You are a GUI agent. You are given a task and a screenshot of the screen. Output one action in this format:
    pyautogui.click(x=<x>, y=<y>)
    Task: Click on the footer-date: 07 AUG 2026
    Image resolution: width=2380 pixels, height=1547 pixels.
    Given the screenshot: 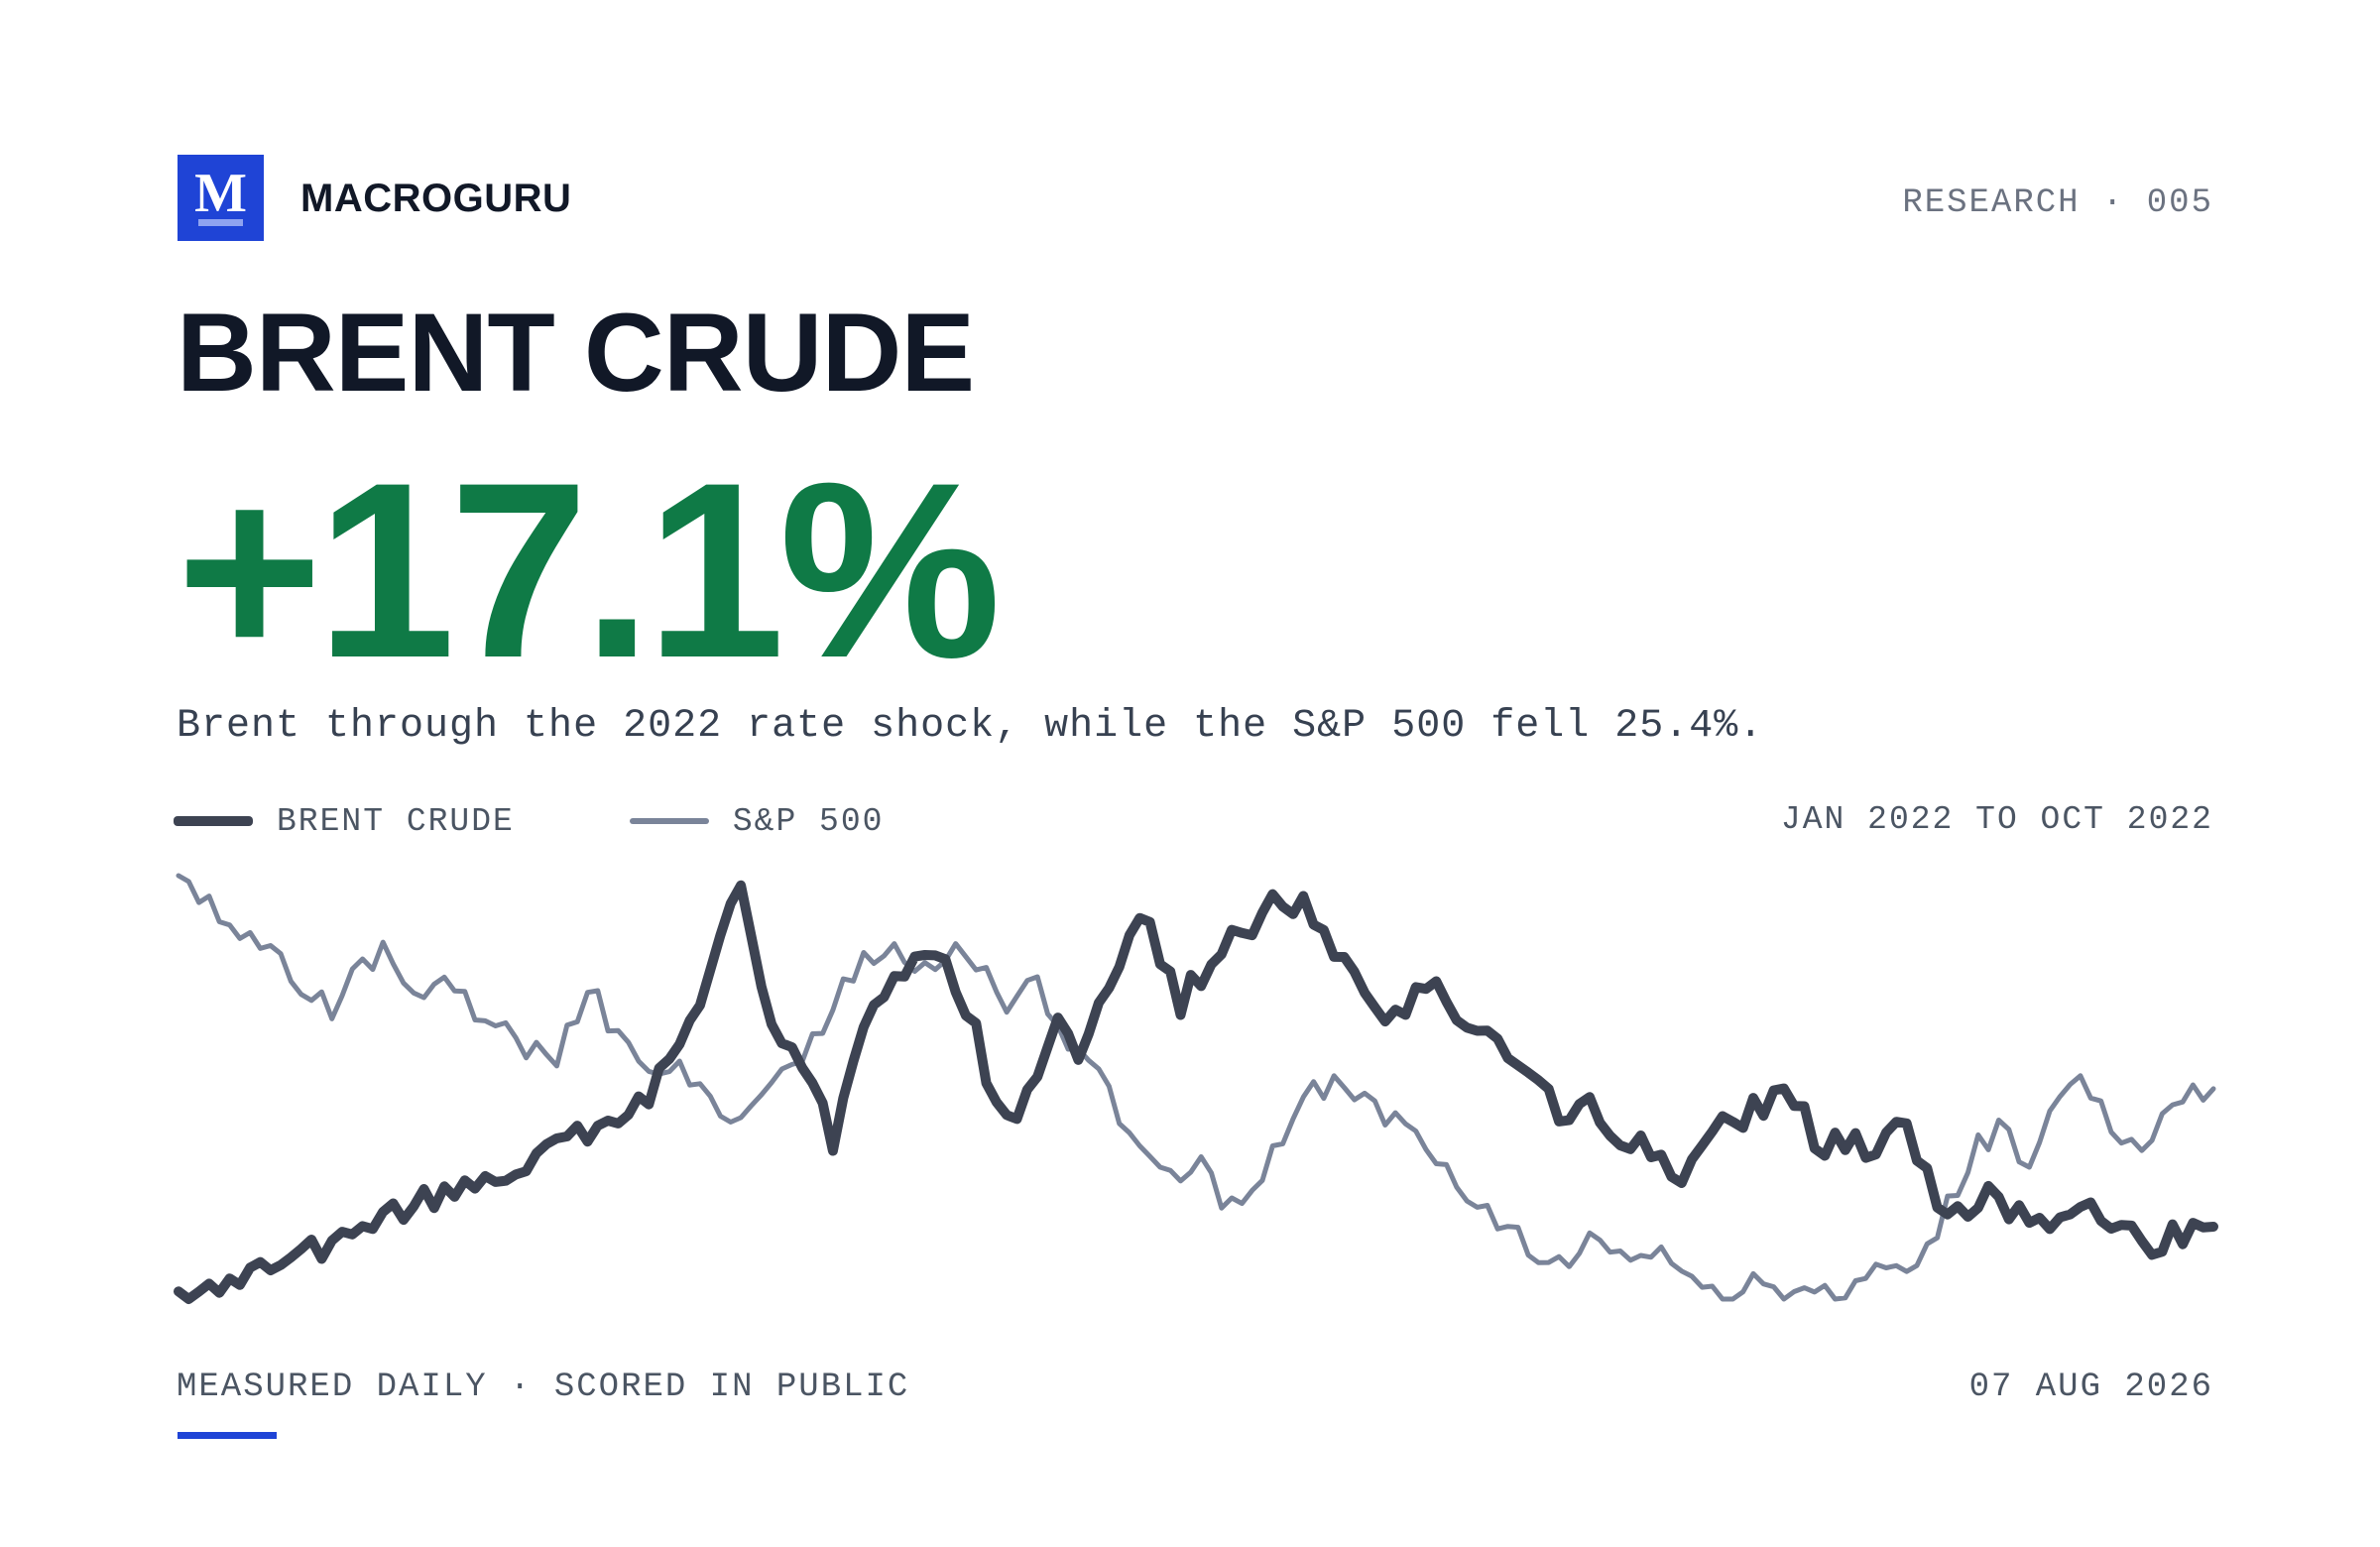 What is the action you would take?
    pyautogui.click(x=2090, y=1387)
    